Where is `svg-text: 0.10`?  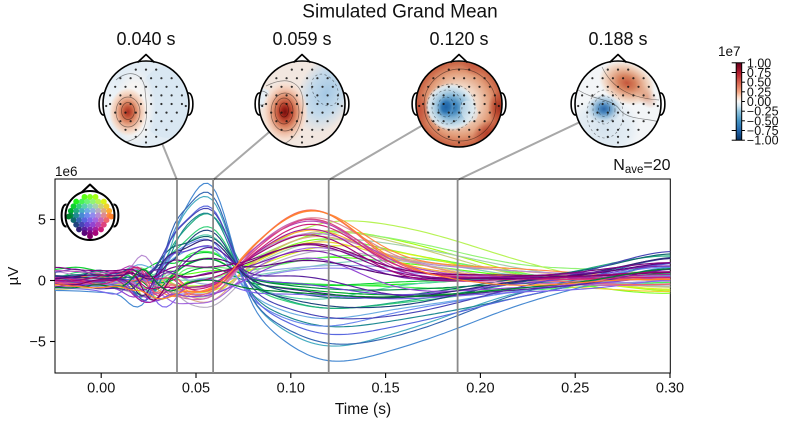
svg-text: 0.10 is located at coordinates (291, 389).